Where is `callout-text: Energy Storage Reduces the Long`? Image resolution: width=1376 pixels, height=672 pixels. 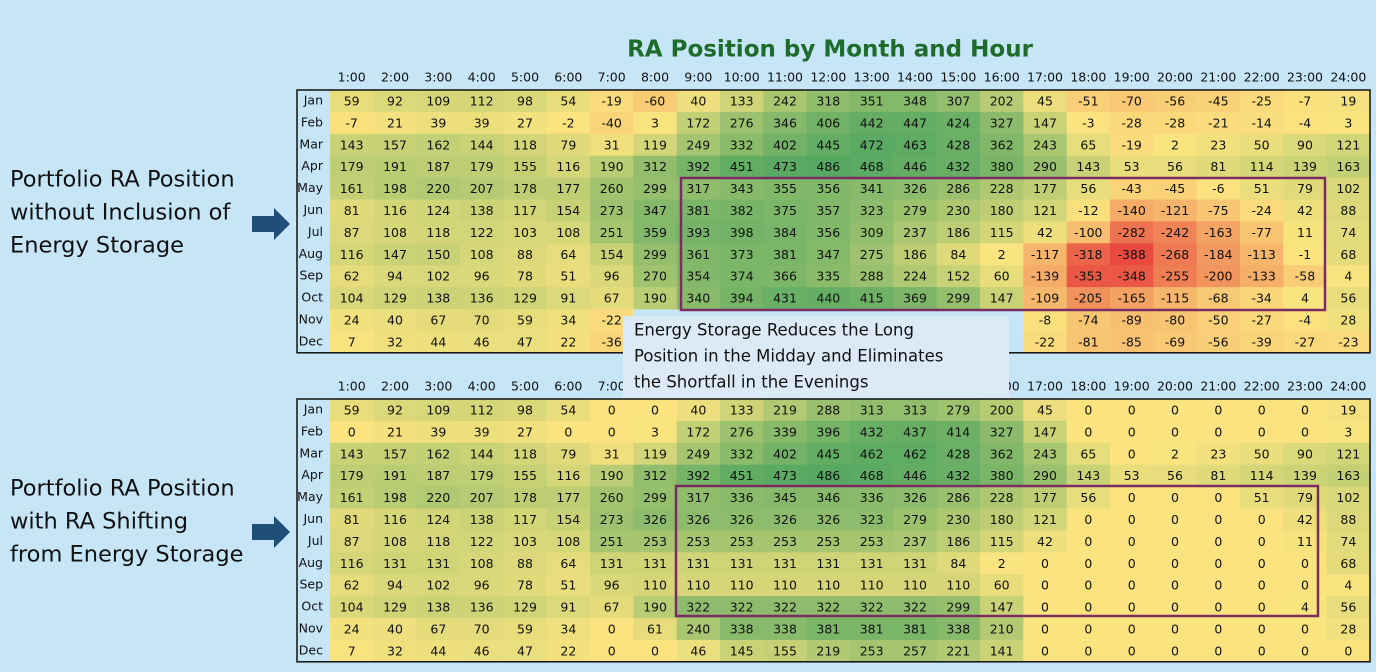 callout-text: Energy Storage Reduces the Long is located at coordinates (774, 330).